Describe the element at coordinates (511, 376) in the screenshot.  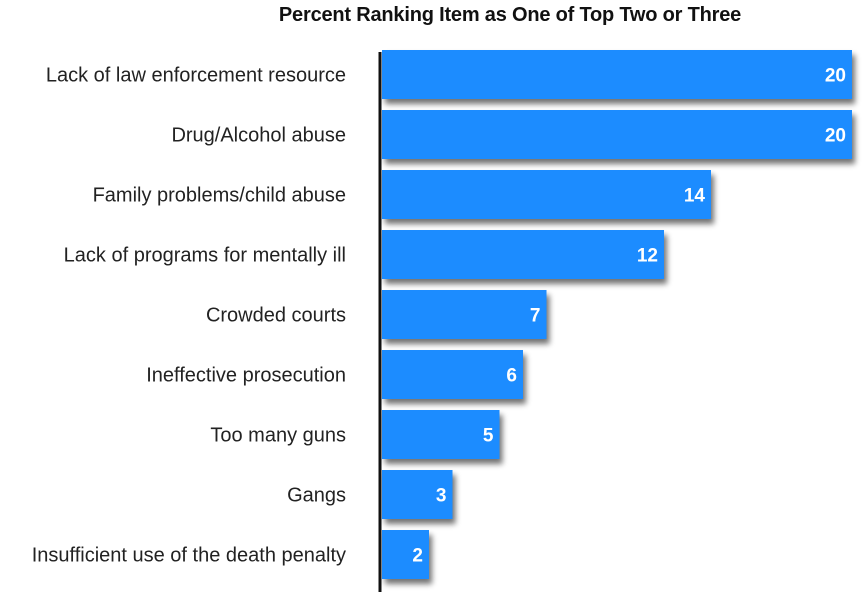
I see `value-label: 6` at that location.